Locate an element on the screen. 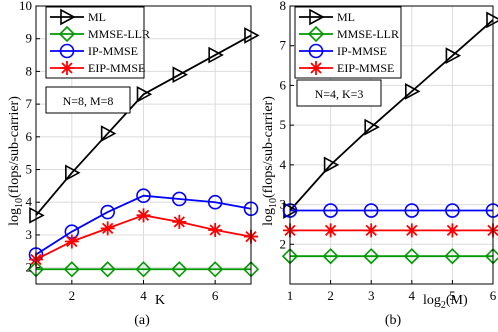 The width and height of the screenshot is (498, 332). x-tick-label: 3 is located at coordinates (371, 295).